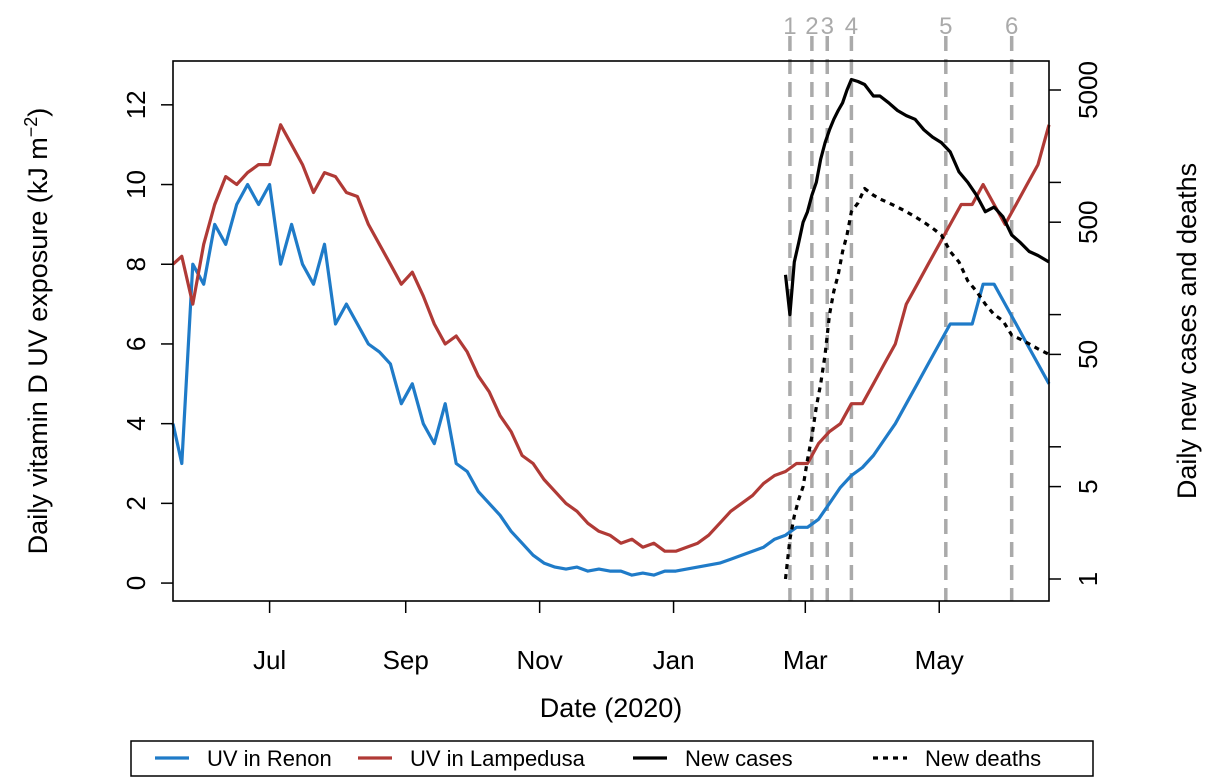 Image resolution: width=1209 pixels, height=778 pixels. What do you see at coordinates (739, 758) in the screenshot?
I see `legend-label: New cases` at bounding box center [739, 758].